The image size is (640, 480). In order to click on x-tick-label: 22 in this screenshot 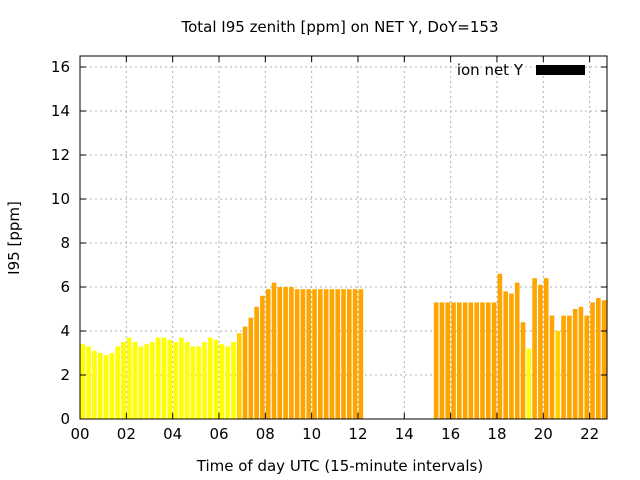, I will do `click(589, 434)`.